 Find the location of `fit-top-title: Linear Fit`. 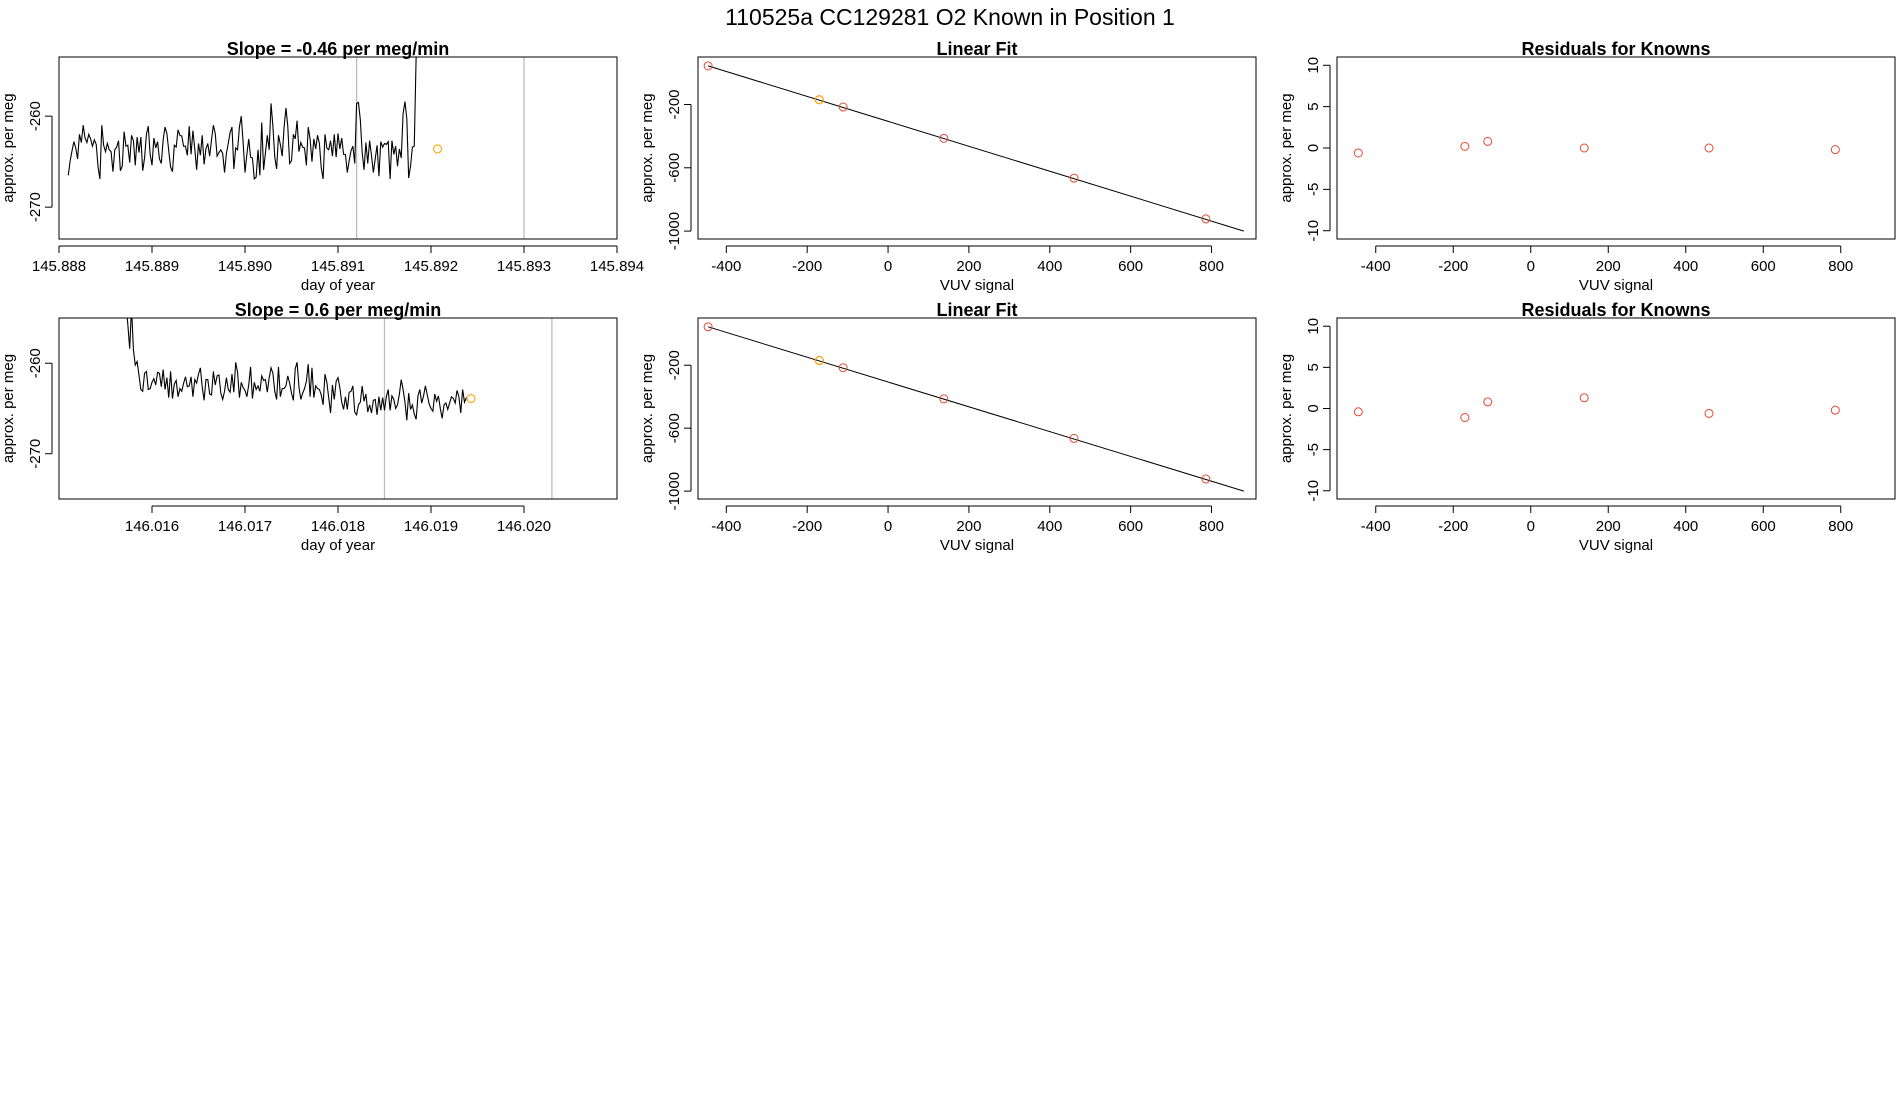

fit-top-title: Linear Fit is located at coordinates (976, 49).